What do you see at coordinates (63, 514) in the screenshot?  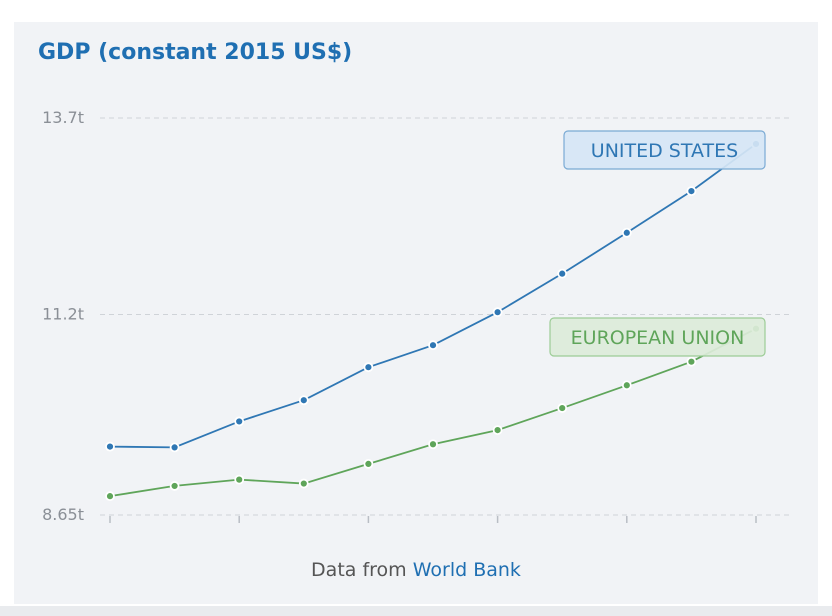 I see `y-tick-label: 8.65t` at bounding box center [63, 514].